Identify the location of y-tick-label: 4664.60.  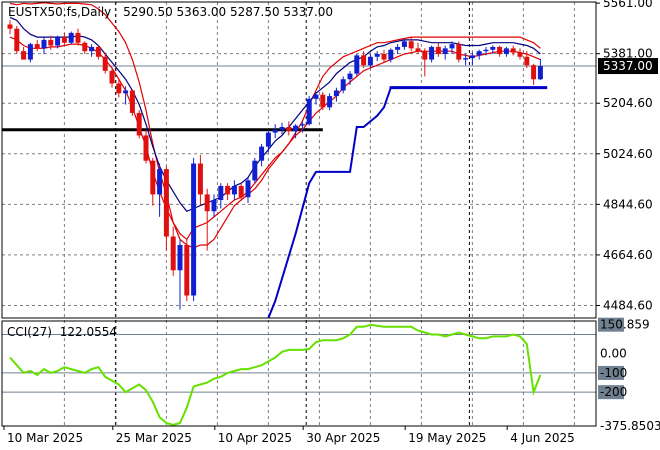
(628, 255).